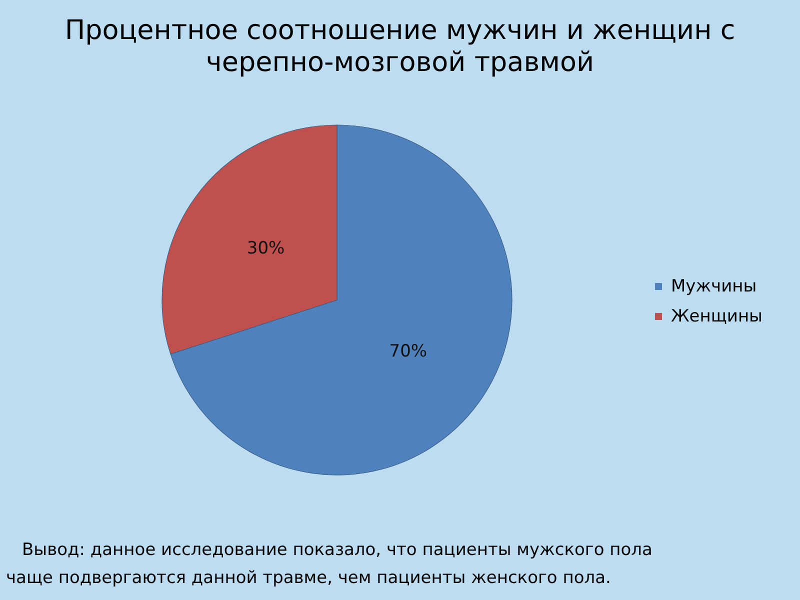  What do you see at coordinates (400, 46) in the screenshot?
I see `chart-title: Процентное соотношение мужчин и женщин с черепно-мозговой травмой` at bounding box center [400, 46].